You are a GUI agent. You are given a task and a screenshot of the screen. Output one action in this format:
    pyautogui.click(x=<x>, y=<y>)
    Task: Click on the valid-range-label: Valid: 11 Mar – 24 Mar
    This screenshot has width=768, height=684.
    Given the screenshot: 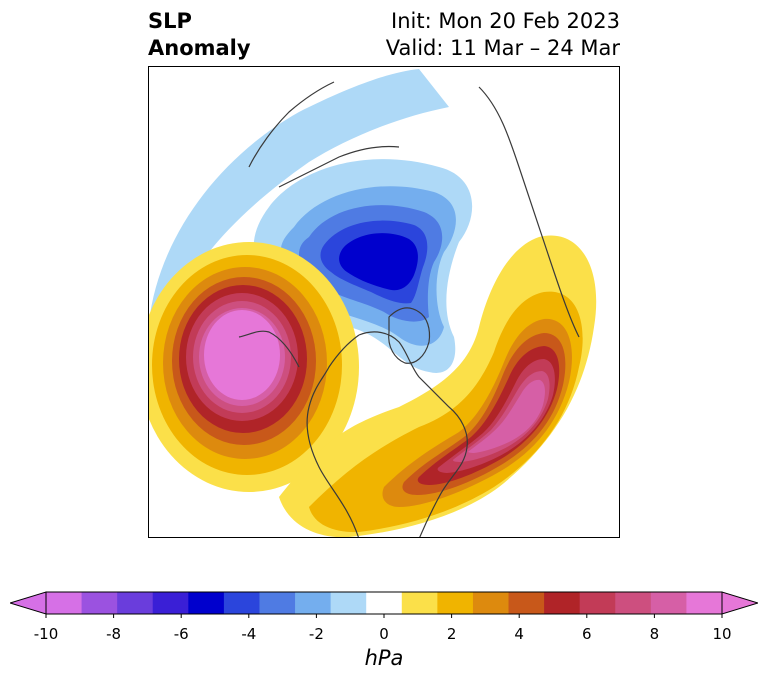 What is the action you would take?
    pyautogui.click(x=502, y=48)
    